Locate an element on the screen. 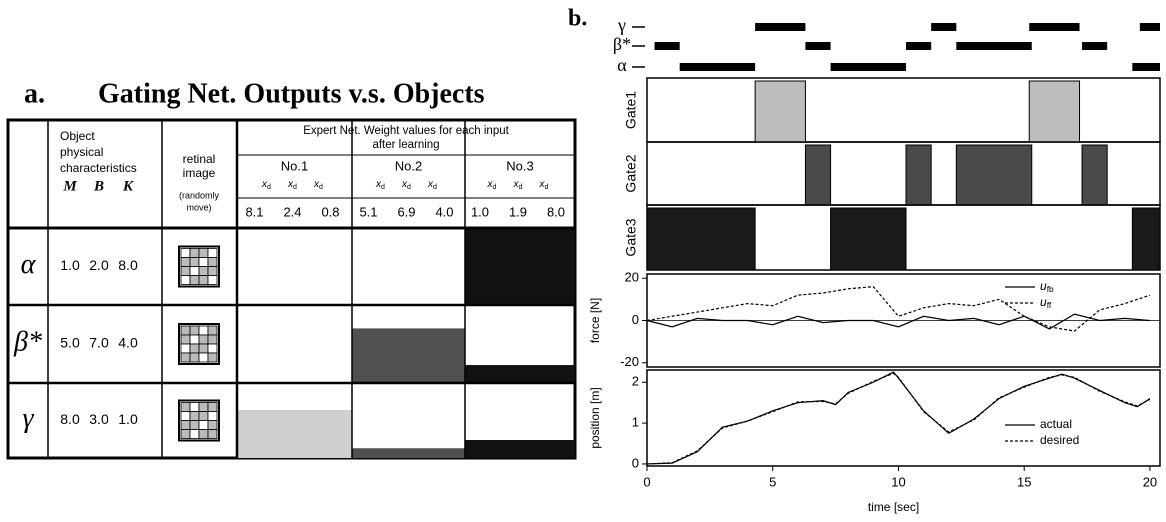 This screenshot has width=1166, height=522. x-tick-label: 20 is located at coordinates (1150, 481).